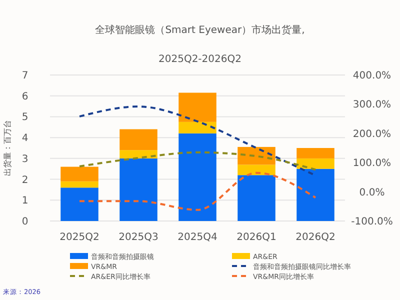 The height and width of the screenshot is (300, 400). I want to click on y2-tick-label: 300.0%, so click(372, 105).